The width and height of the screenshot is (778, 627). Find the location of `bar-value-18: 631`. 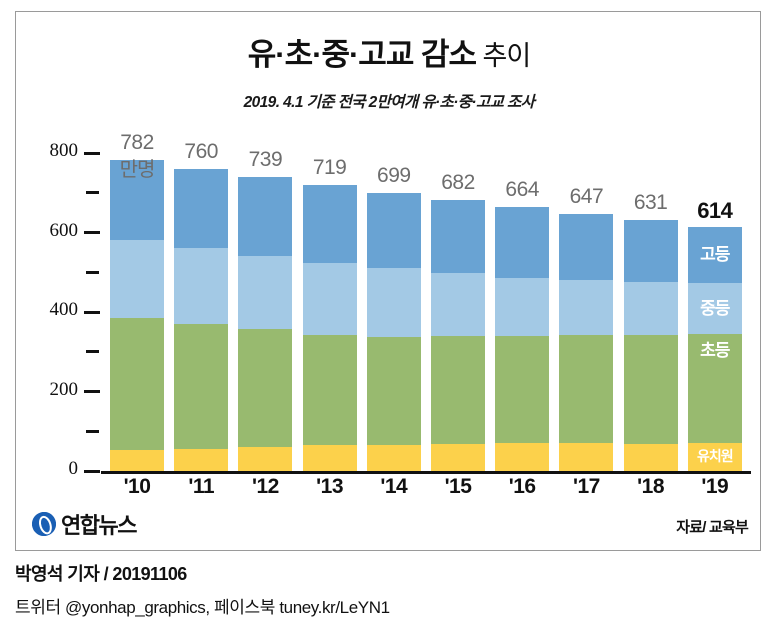

bar-value-18: 631 is located at coordinates (650, 203).